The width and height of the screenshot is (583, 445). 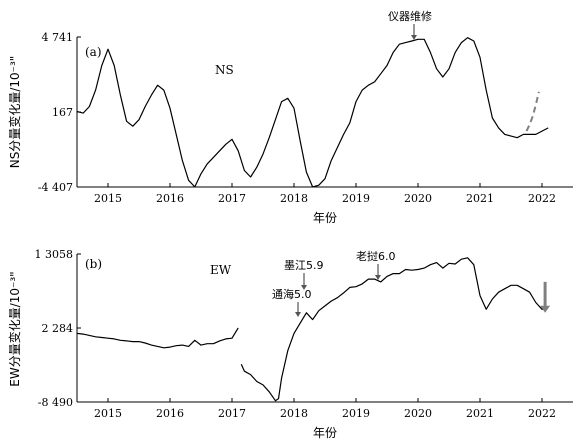 I want to click on gray-arrow-head, so click(x=545, y=309).